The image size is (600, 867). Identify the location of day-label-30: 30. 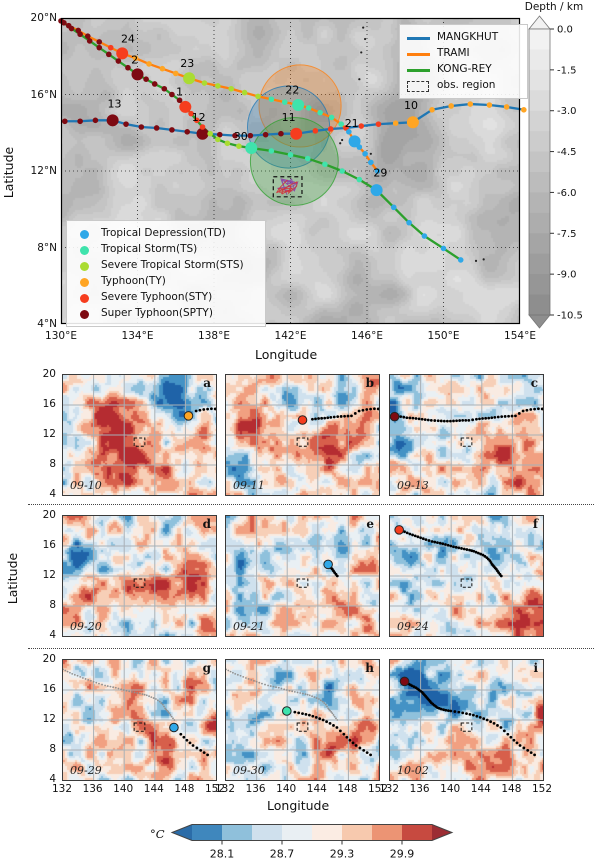
(241, 136).